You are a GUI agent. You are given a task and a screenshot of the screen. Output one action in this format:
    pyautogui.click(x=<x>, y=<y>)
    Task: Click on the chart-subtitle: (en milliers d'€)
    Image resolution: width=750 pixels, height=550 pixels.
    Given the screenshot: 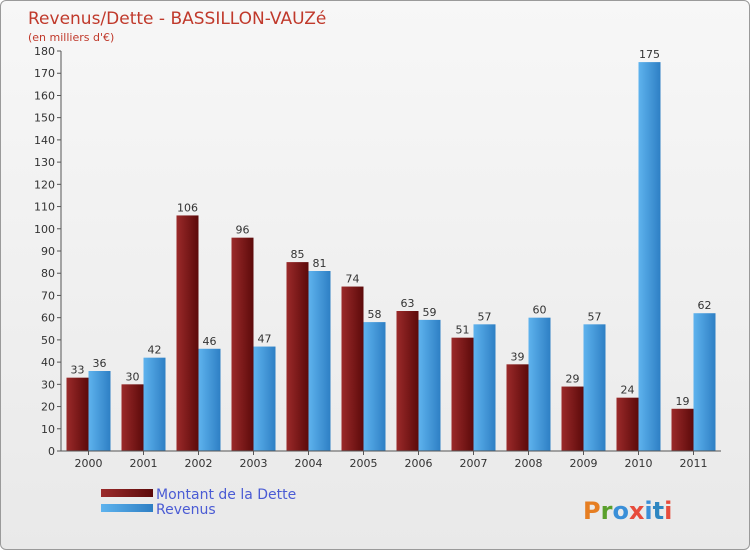 What is the action you would take?
    pyautogui.click(x=71, y=37)
    